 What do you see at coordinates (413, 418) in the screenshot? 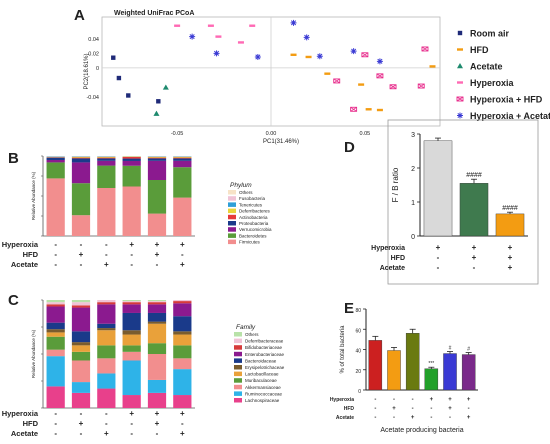
I see `group-sign-acetate: +` at bounding box center [413, 418].